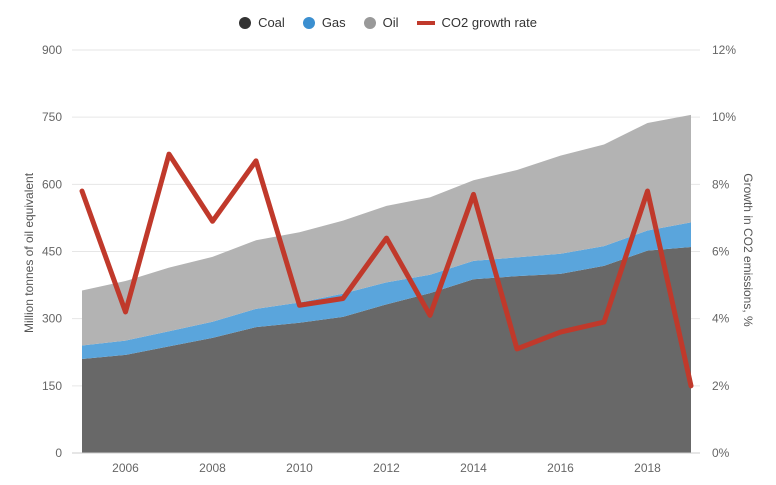 The height and width of the screenshot is (485, 776). What do you see at coordinates (381, 22) in the screenshot?
I see `legend-item-oil: Oil` at bounding box center [381, 22].